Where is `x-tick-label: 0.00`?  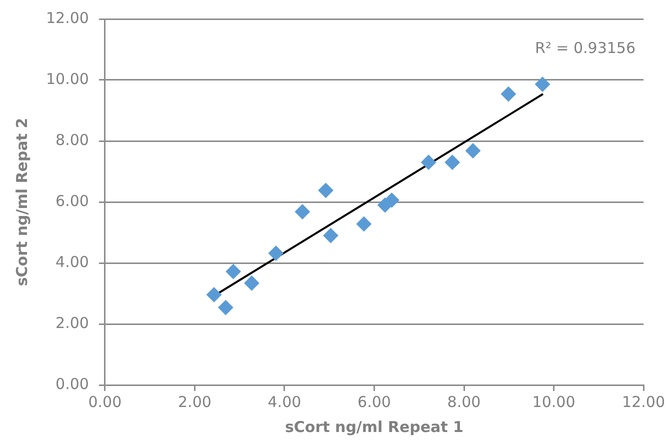 x-tick-label: 0.00 is located at coordinates (105, 401).